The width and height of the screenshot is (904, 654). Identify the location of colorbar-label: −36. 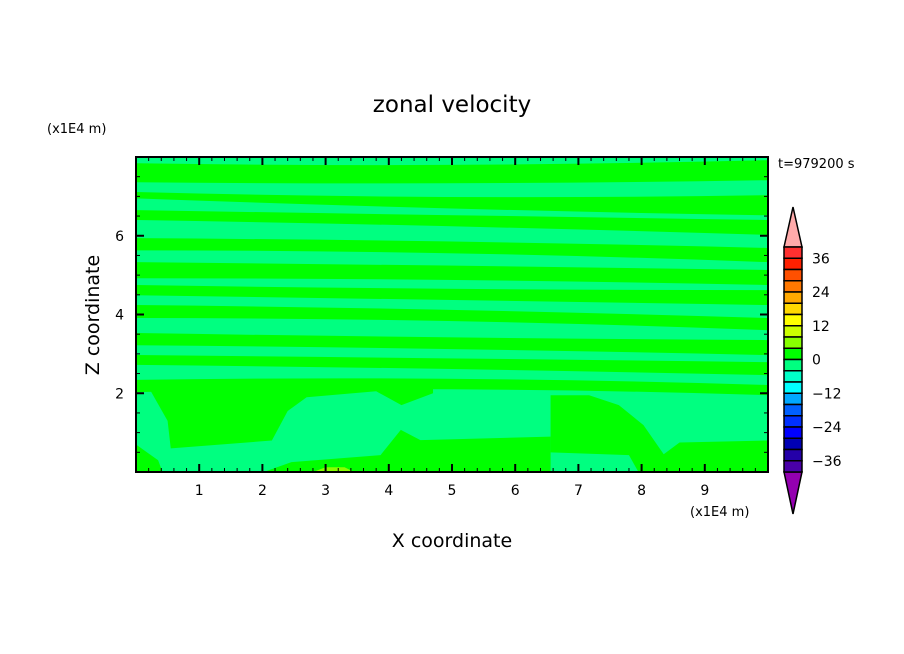
(827, 462).